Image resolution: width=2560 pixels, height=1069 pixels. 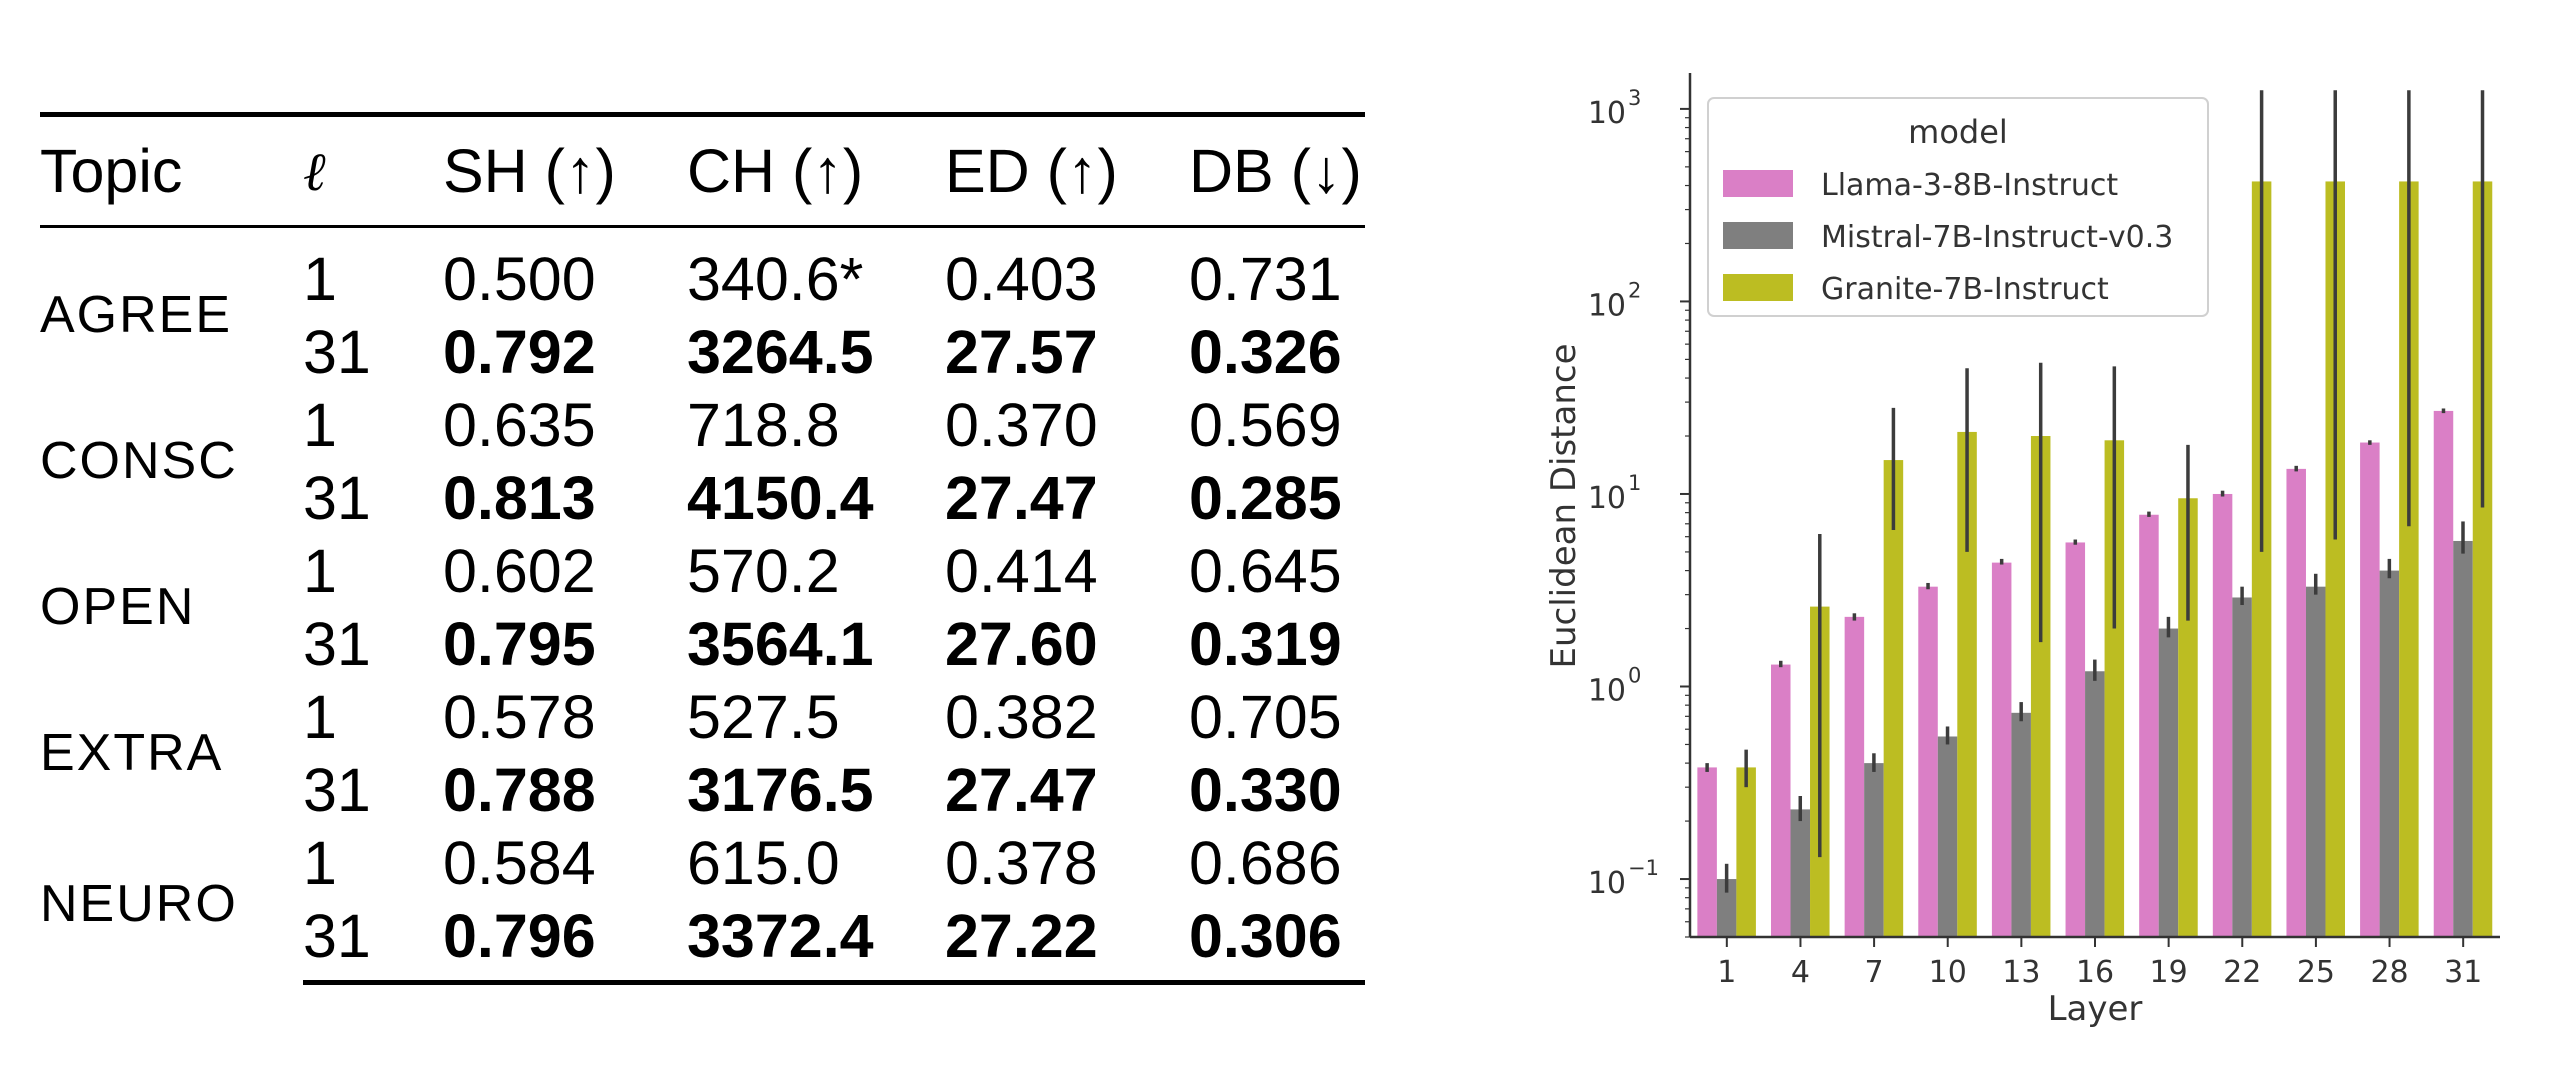 I want to click on y-tick-label-exponent: 3, so click(x=1634, y=98).